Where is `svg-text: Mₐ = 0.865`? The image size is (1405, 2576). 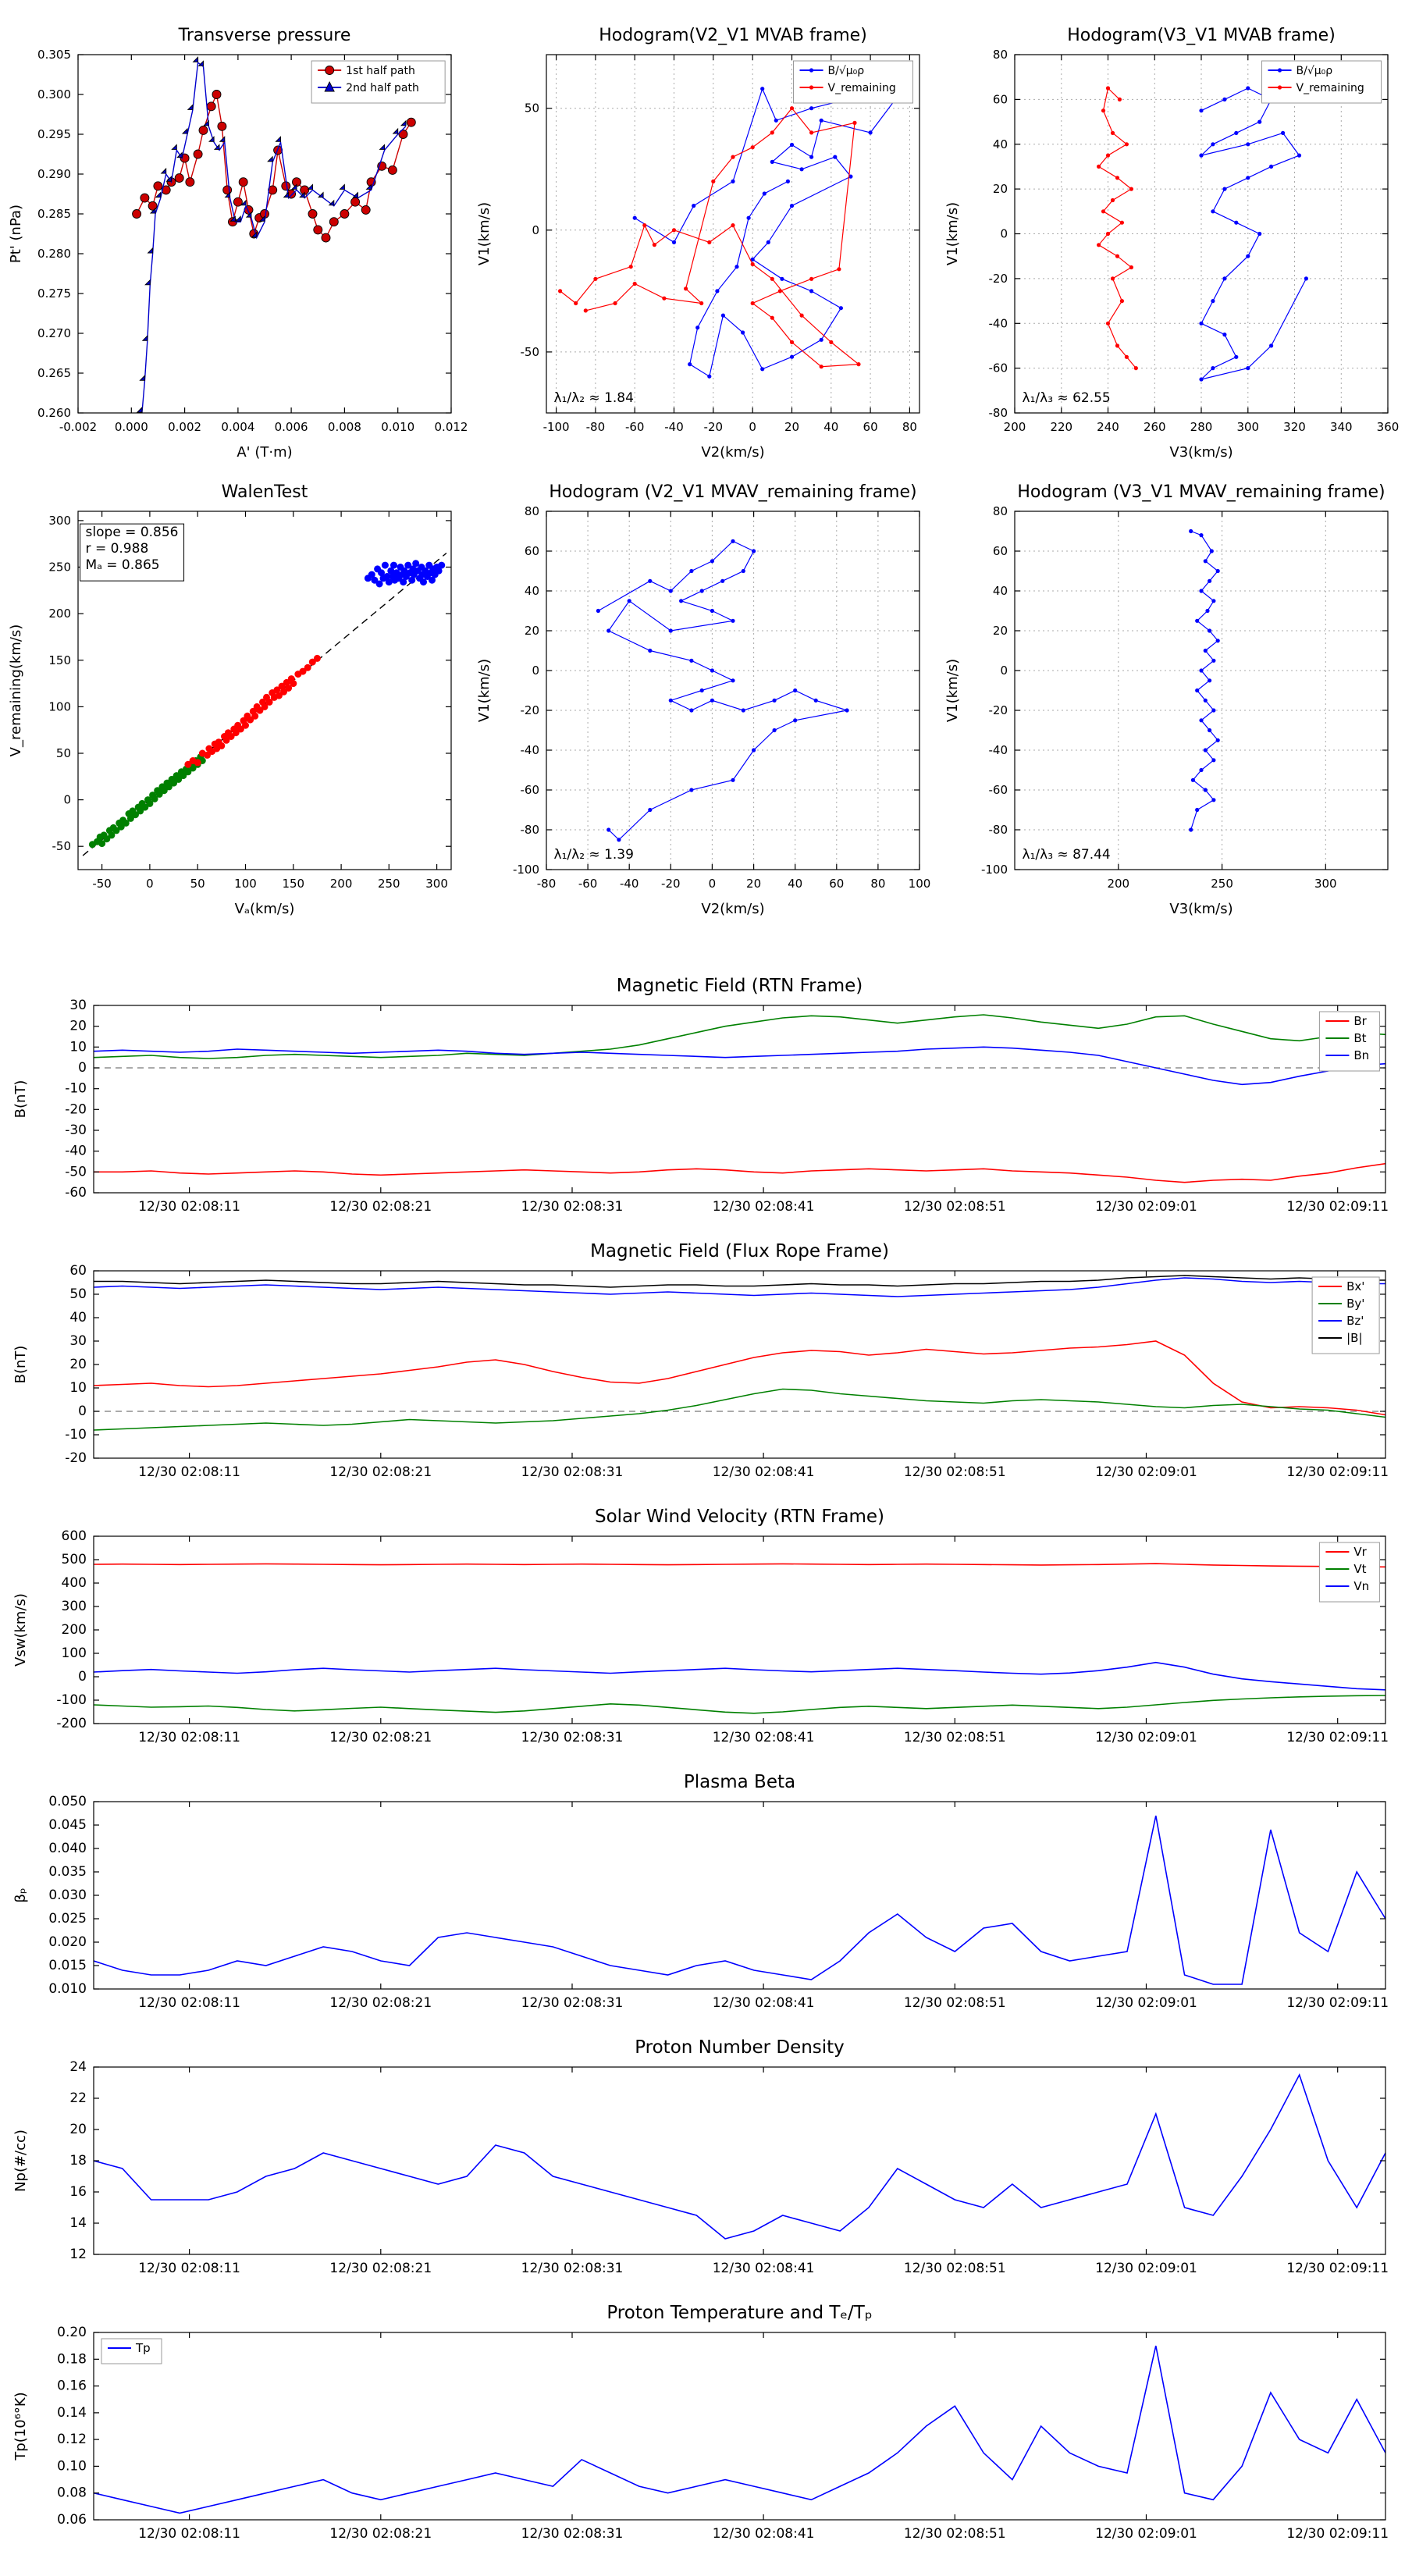
svg-text: Mₐ = 0.865 is located at coordinates (123, 565).